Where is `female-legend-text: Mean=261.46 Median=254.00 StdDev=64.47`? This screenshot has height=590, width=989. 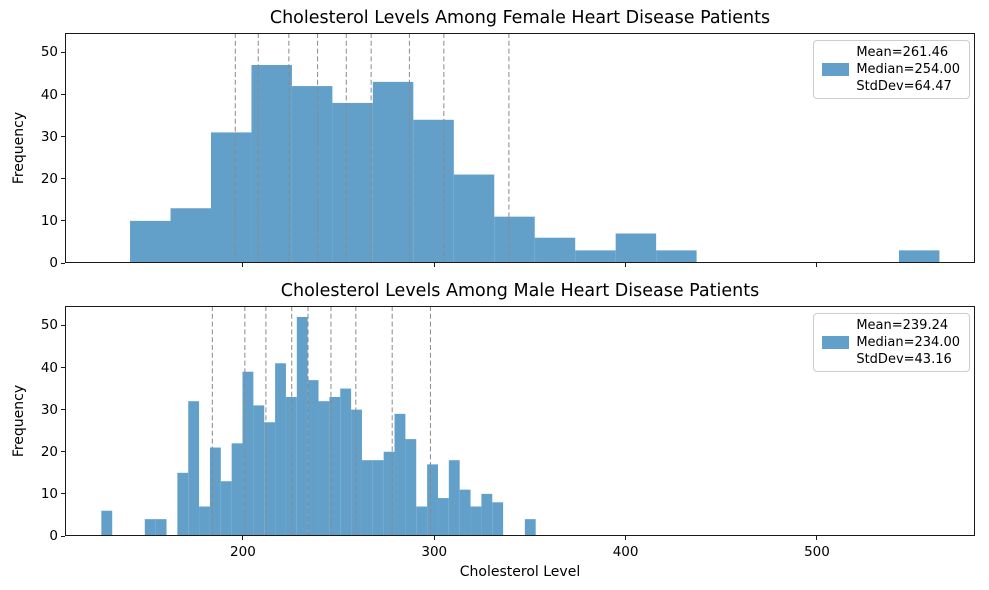
female-legend-text: Mean=261.46 Median=254.00 StdDev=64.47 is located at coordinates (908, 69).